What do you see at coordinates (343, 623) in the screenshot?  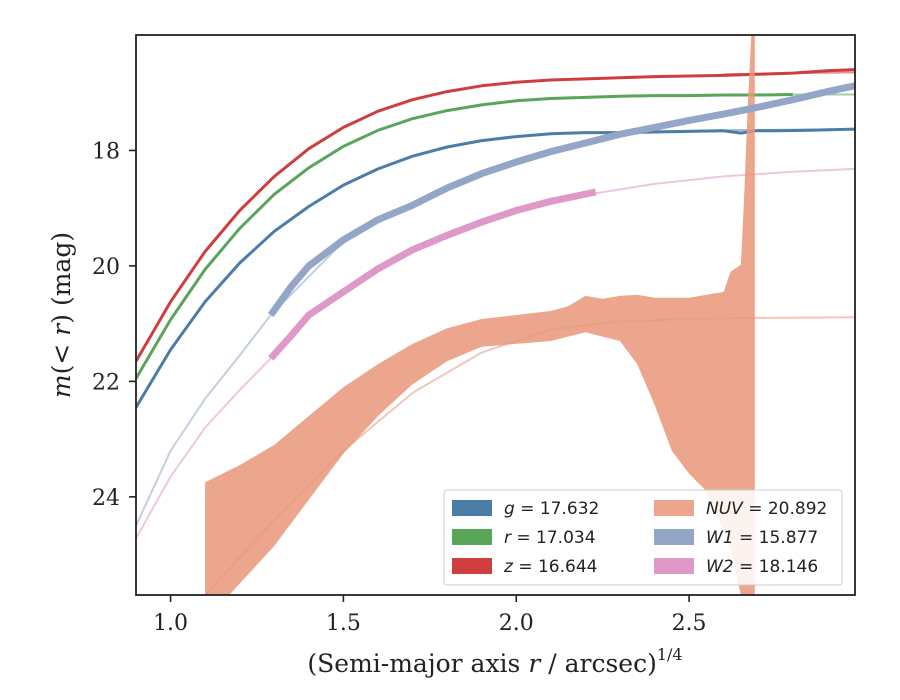 I see `x-tick-label: 1.5` at bounding box center [343, 623].